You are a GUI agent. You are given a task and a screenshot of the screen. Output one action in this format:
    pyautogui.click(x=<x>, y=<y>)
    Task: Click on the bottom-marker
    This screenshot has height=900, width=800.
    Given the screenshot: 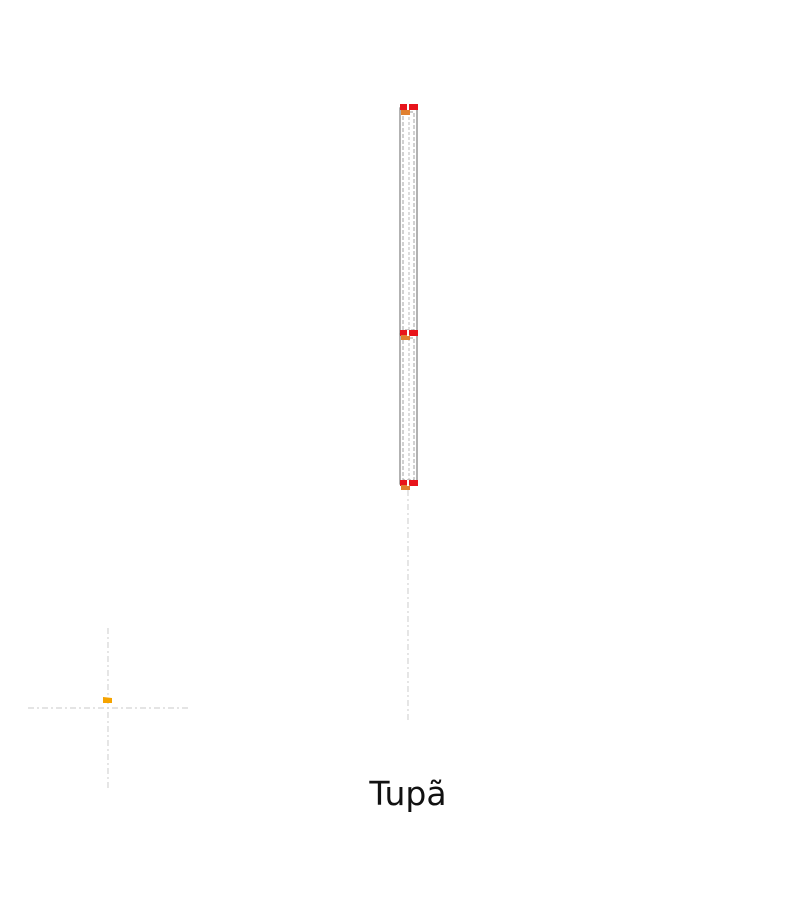 What is the action you would take?
    pyautogui.click(x=409, y=485)
    